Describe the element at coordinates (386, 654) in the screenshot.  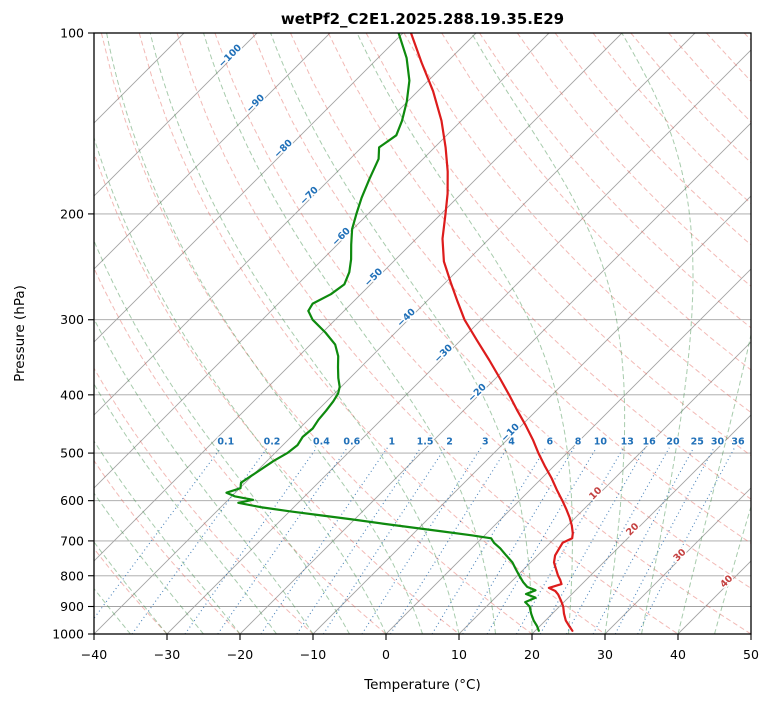
I see `x-tick-label: 0` at that location.